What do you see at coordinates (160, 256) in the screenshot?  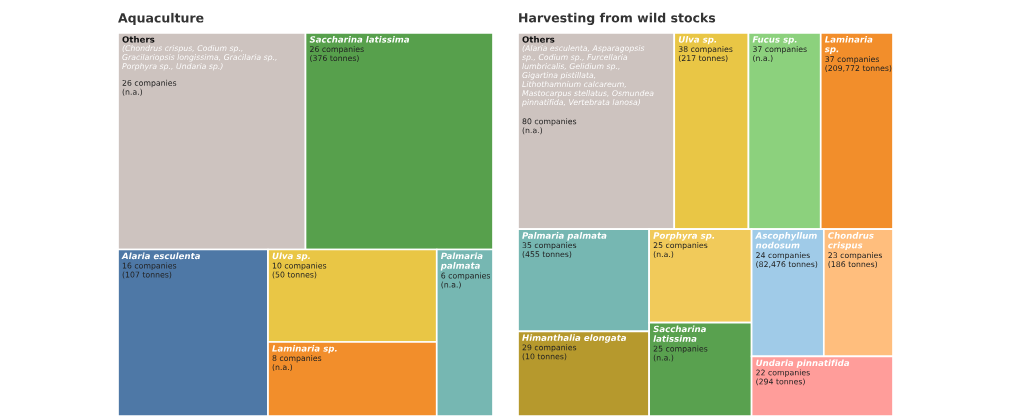 I see `category-label: Alaria esculenta` at bounding box center [160, 256].